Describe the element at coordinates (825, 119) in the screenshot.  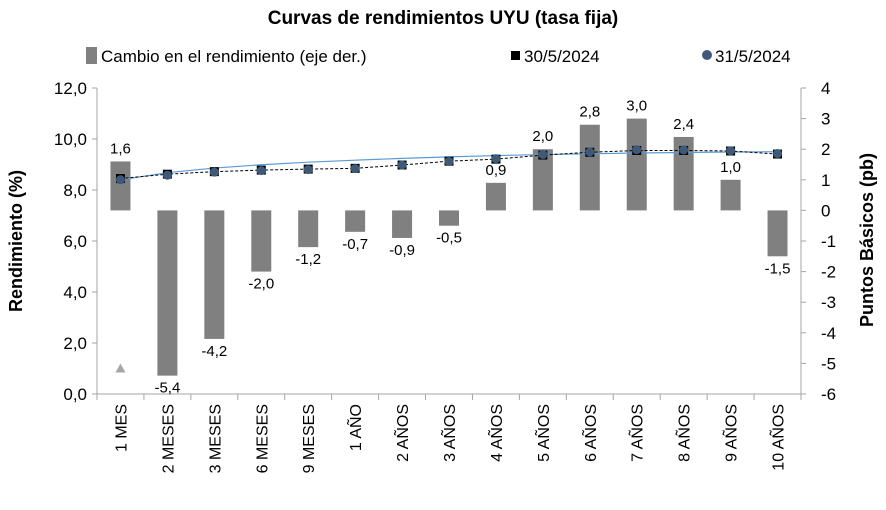
I see `y-right-tick-label: 3` at that location.